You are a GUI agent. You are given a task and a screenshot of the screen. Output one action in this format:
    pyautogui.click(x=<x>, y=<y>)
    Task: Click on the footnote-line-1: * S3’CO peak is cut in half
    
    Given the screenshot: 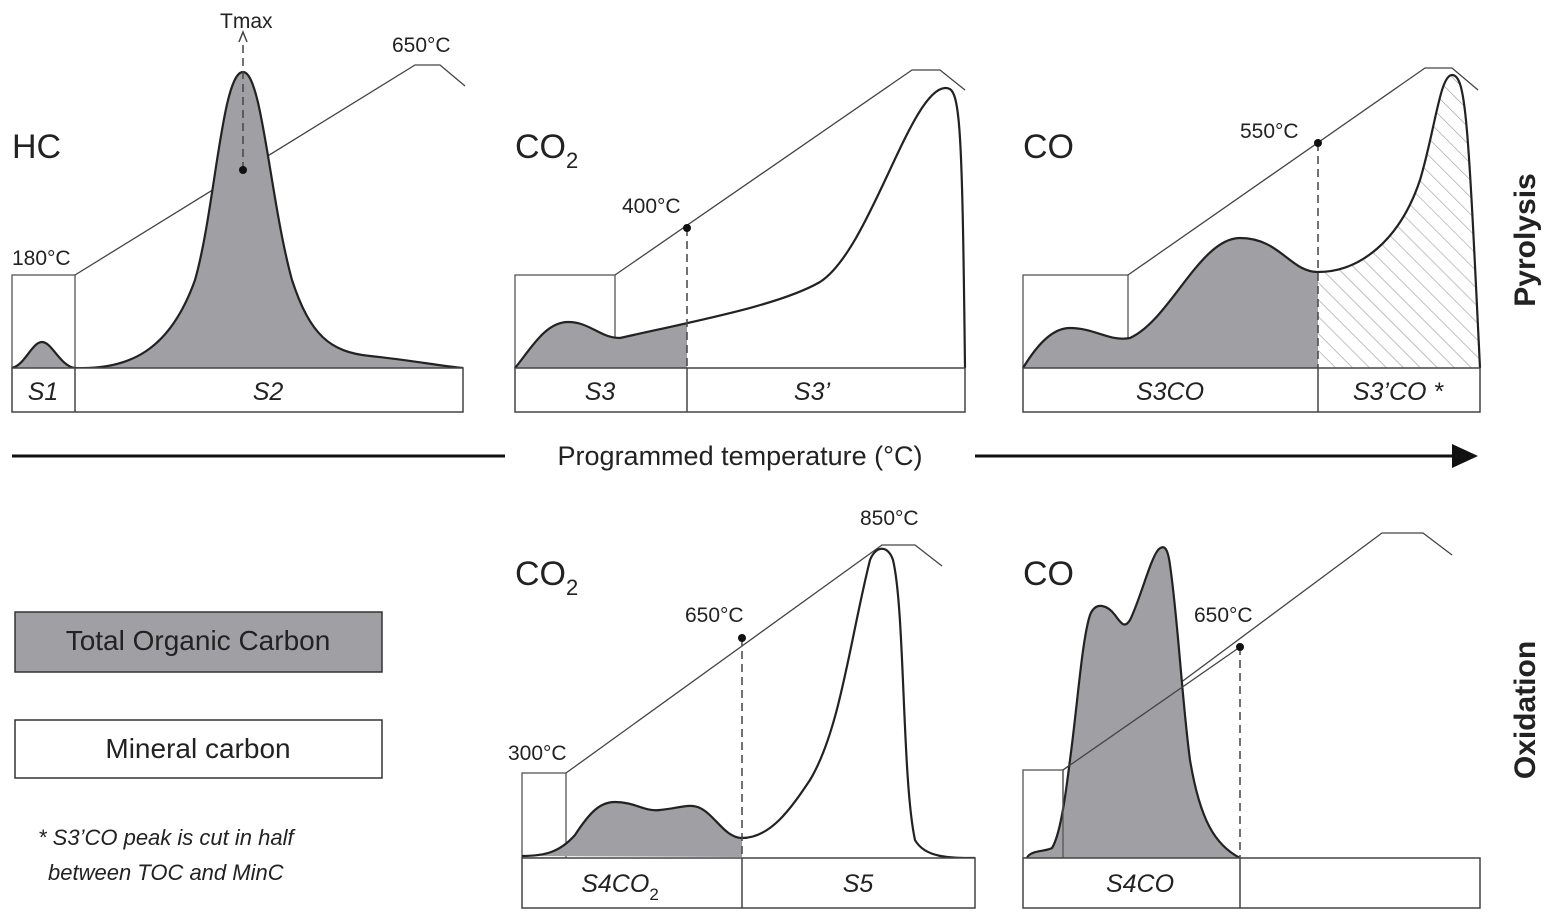 What is the action you would take?
    pyautogui.click(x=167, y=837)
    